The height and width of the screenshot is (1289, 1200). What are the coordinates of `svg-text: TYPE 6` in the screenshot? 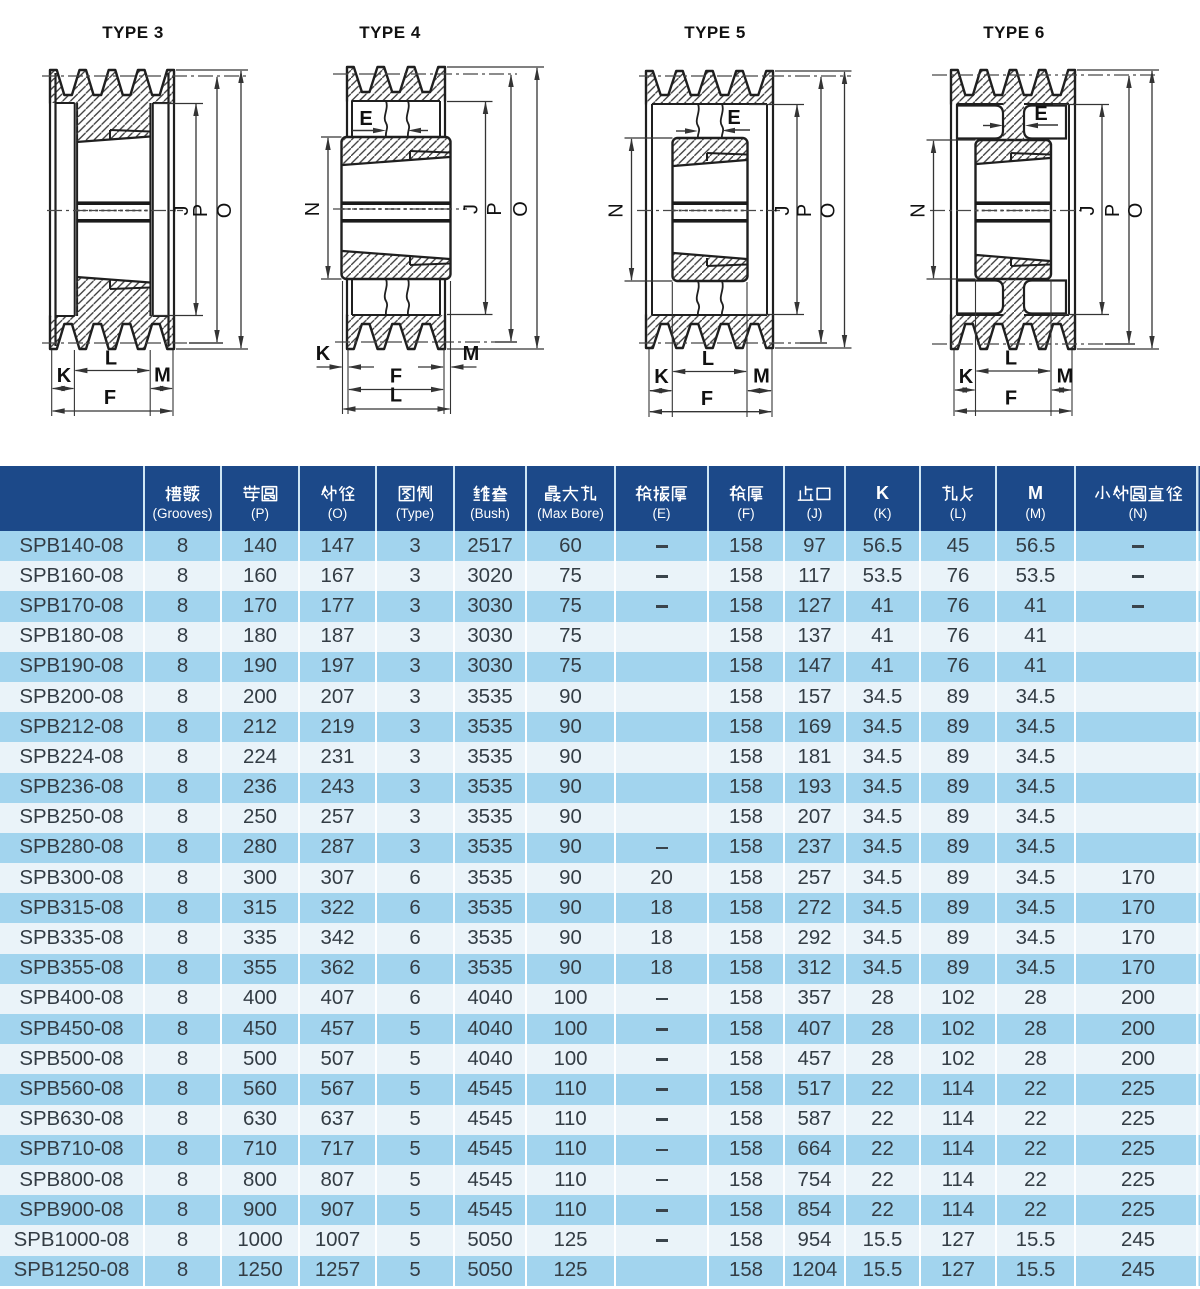 It's located at (1014, 32).